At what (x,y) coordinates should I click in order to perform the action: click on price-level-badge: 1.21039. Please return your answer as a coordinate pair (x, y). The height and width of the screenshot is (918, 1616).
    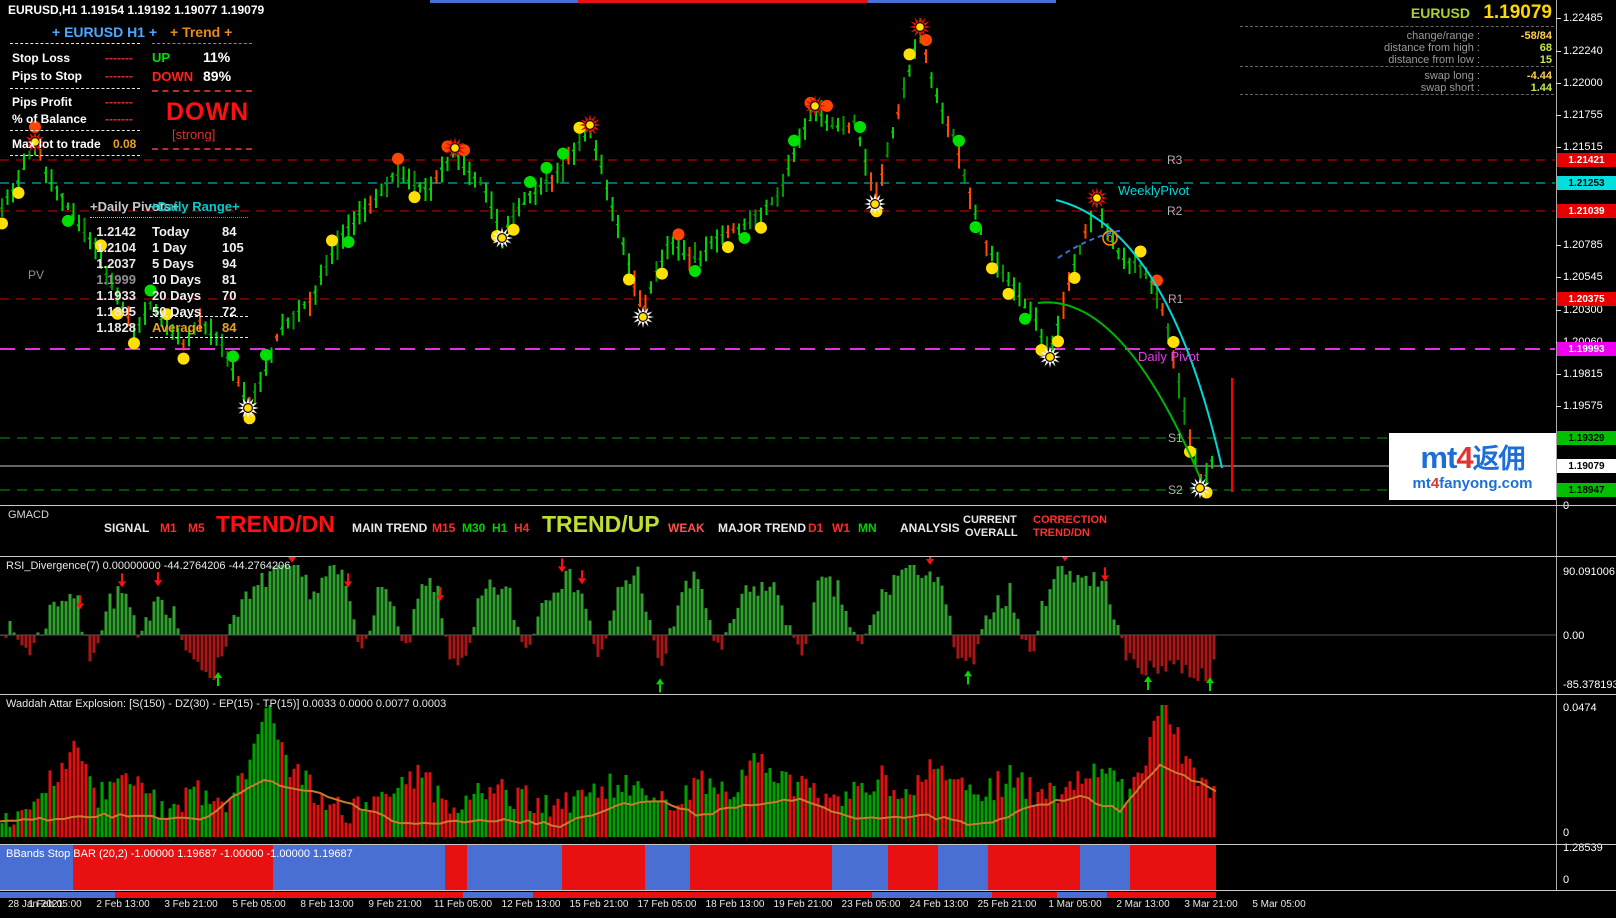
    Looking at the image, I should click on (1586, 211).